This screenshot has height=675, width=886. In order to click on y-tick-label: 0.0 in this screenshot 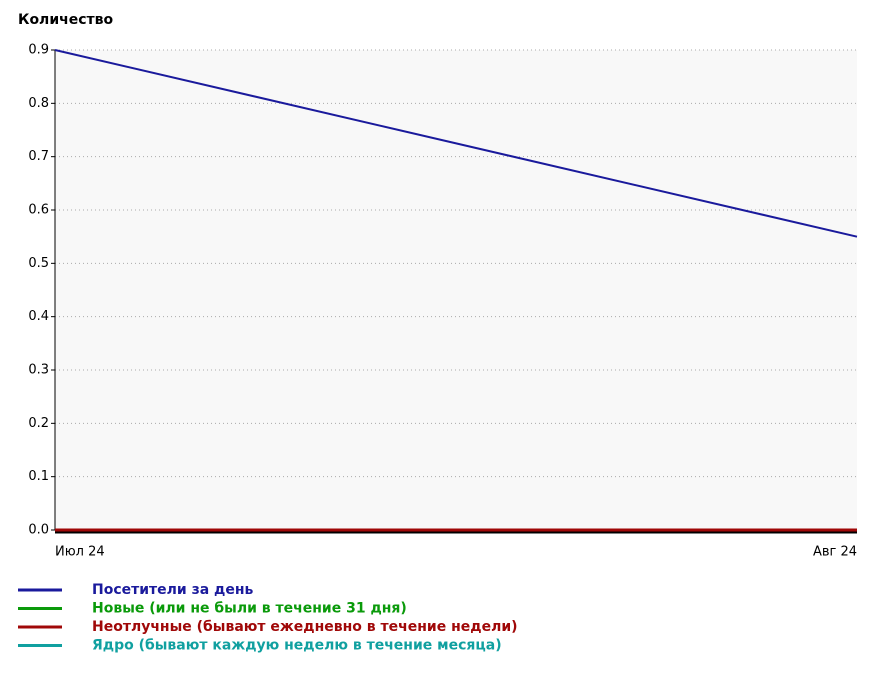, I will do `click(38, 530)`.